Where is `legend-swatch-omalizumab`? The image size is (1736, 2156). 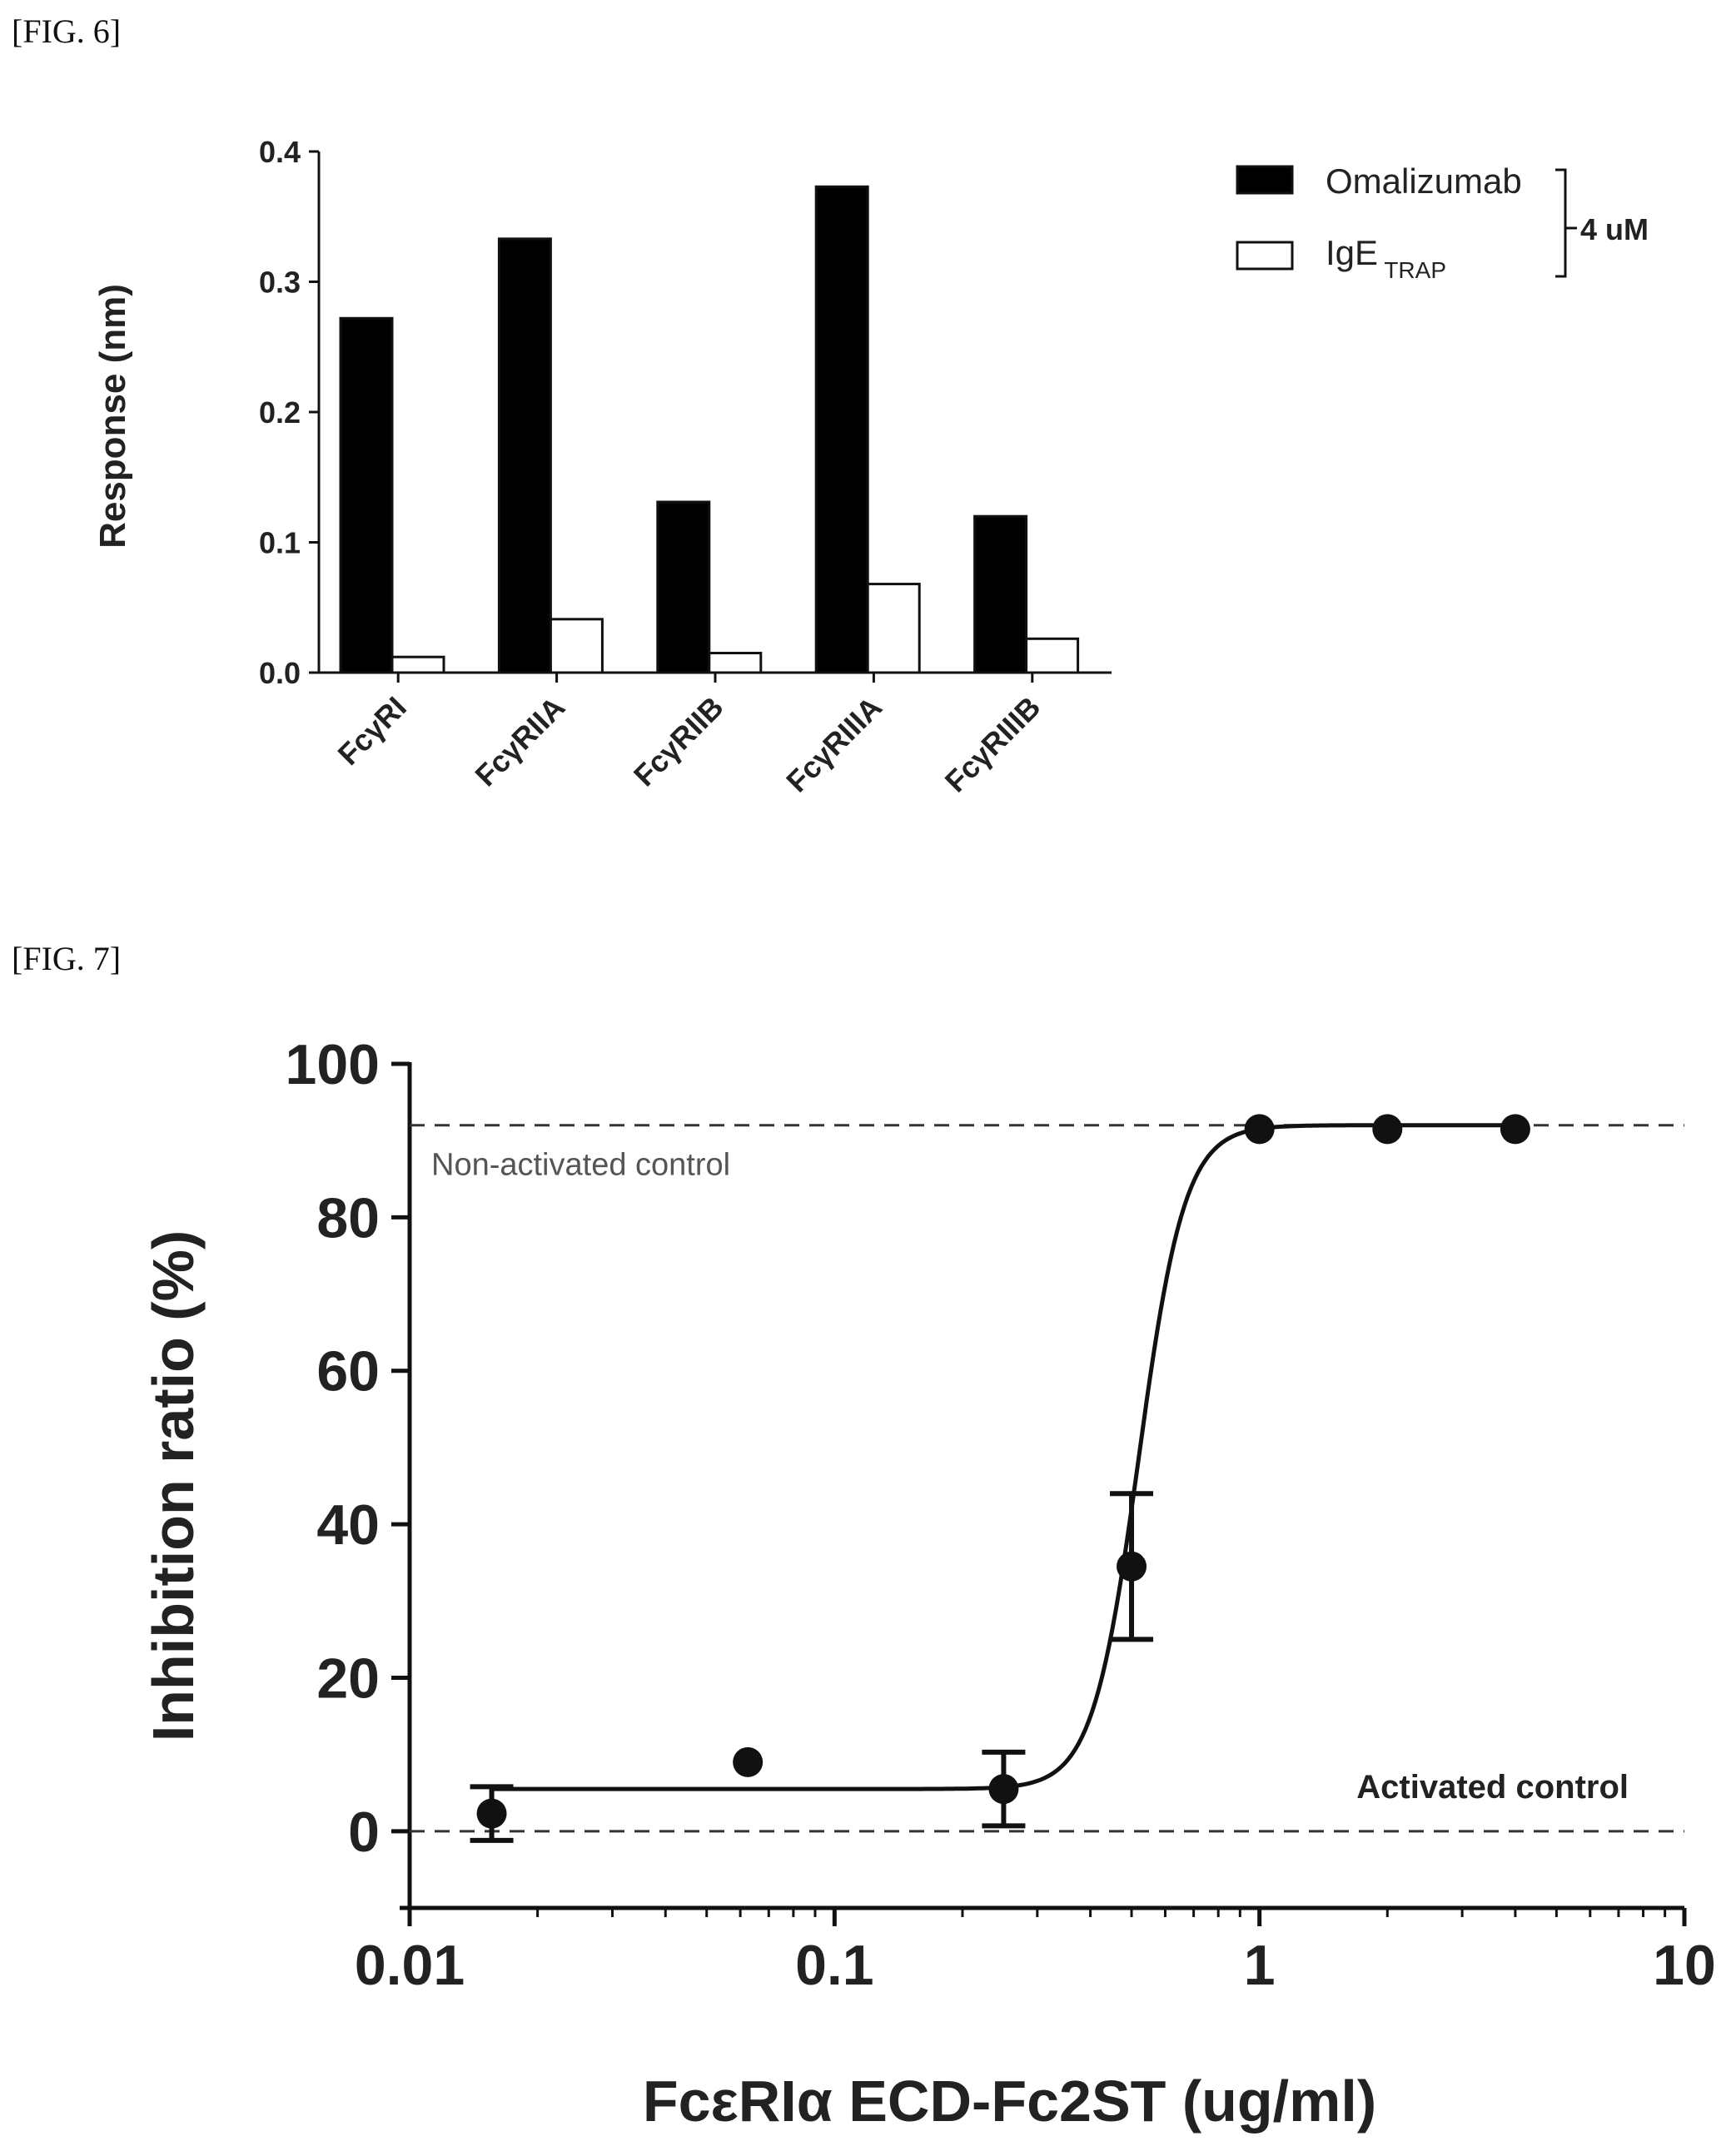
legend-swatch-omalizumab is located at coordinates (1265, 180).